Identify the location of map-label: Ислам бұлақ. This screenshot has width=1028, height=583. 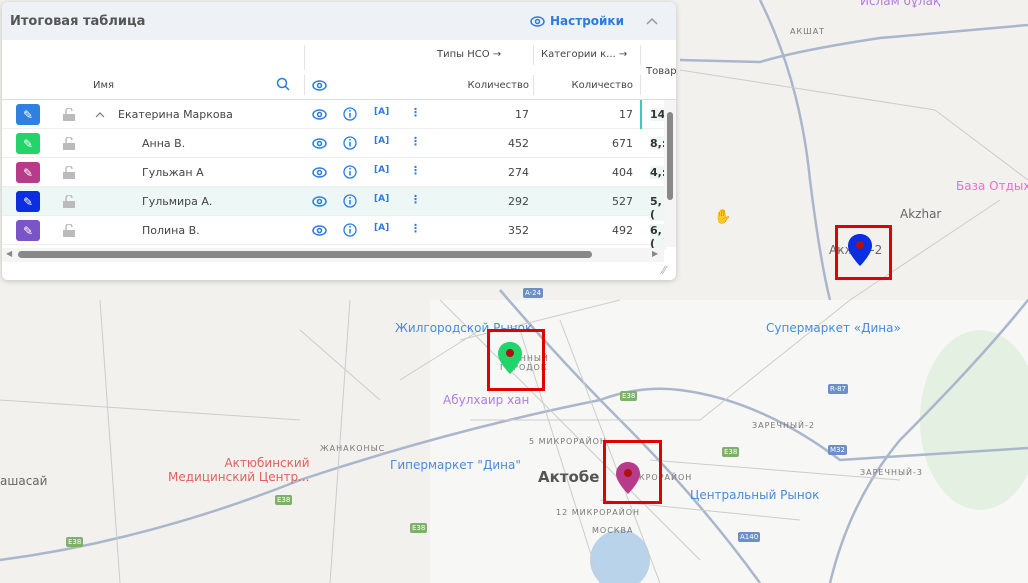
(900, 4).